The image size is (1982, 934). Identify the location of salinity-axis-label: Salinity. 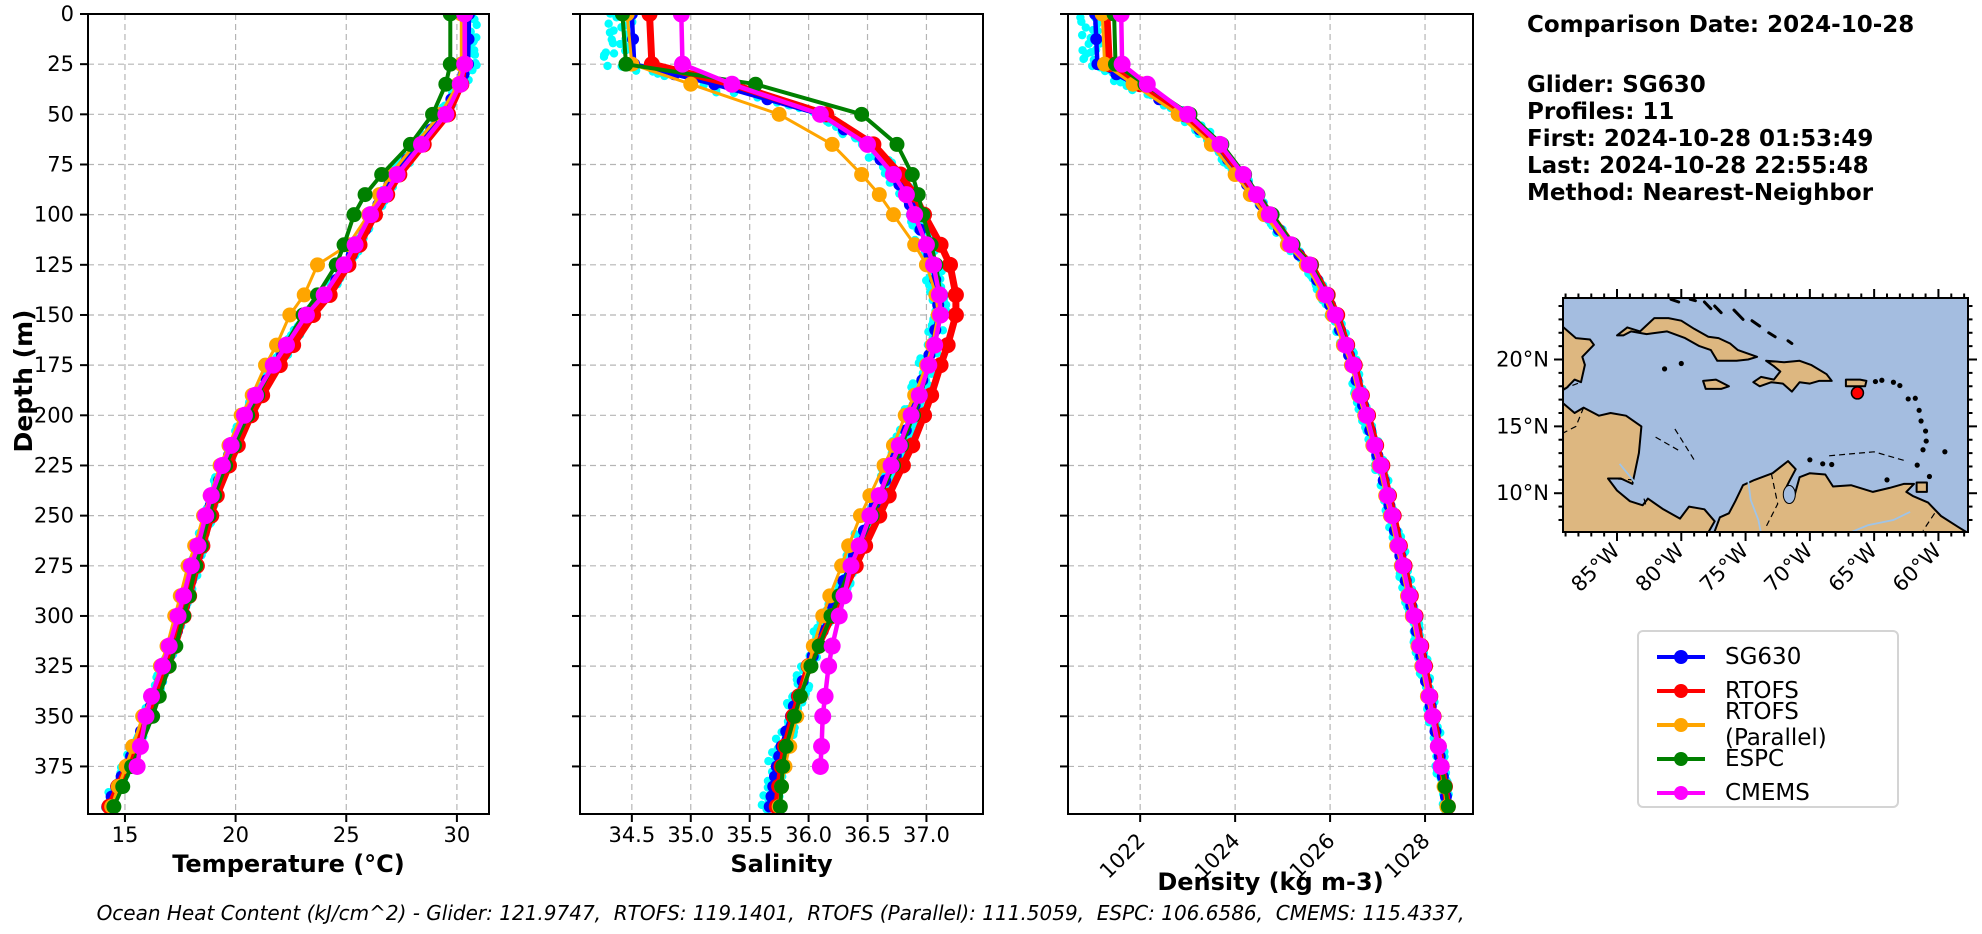
(781, 864).